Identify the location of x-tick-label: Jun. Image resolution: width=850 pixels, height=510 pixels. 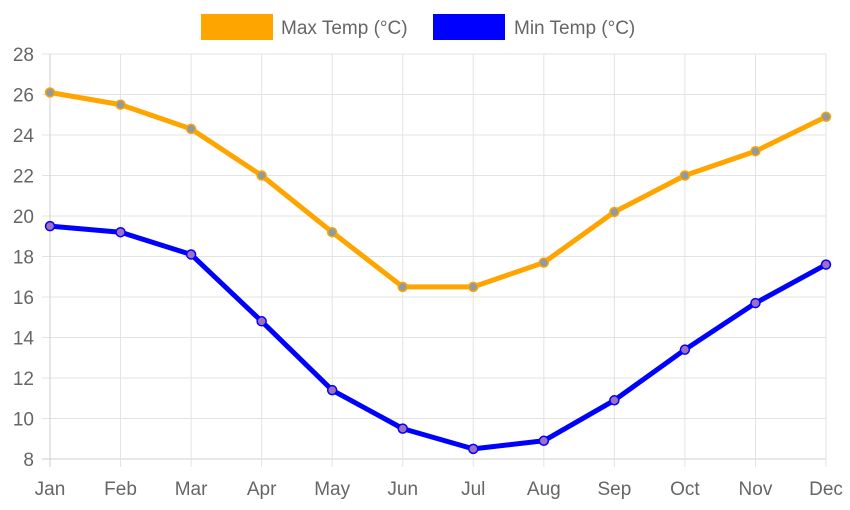
(402, 489).